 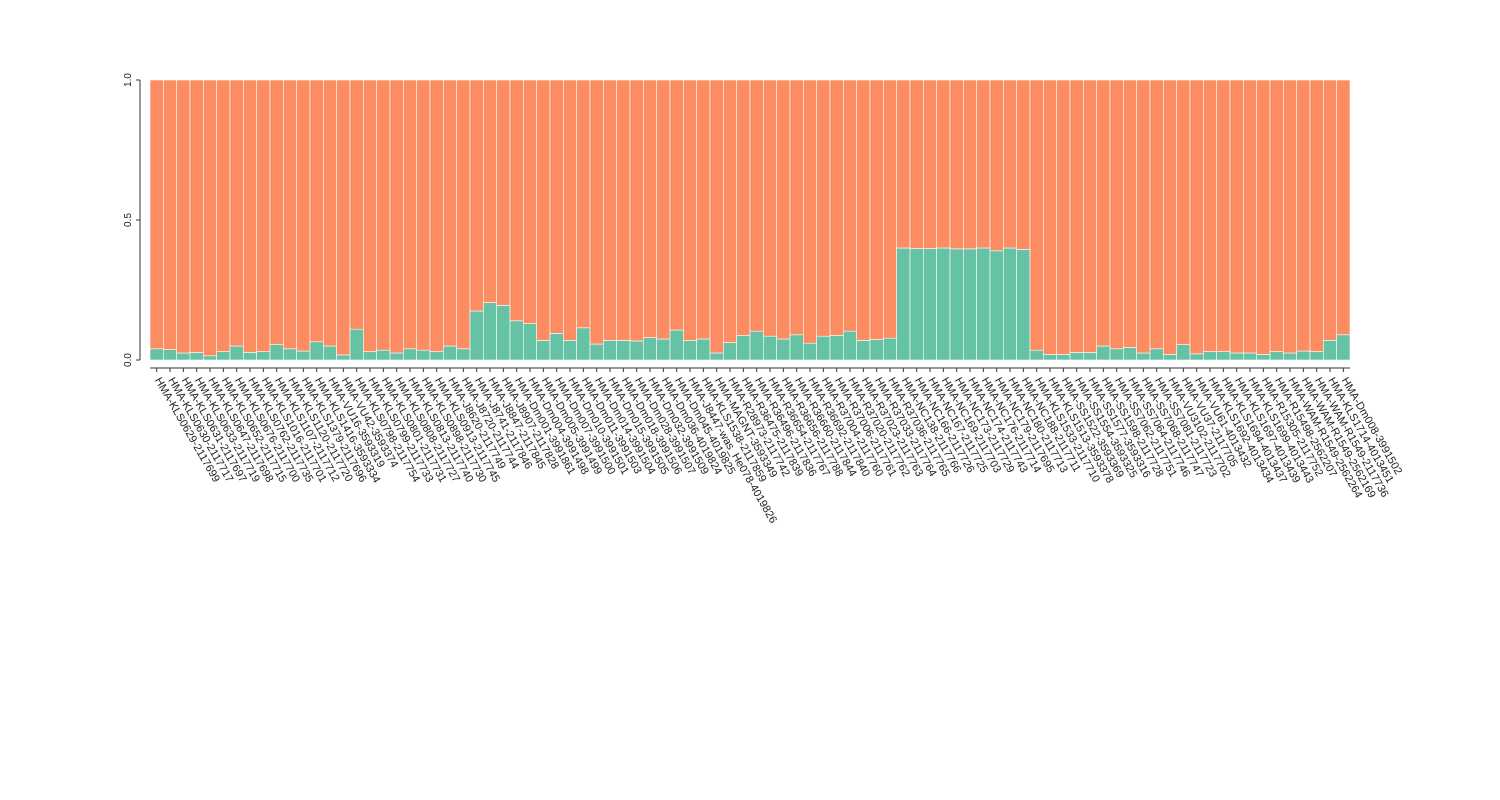 What do you see at coordinates (128, 80) in the screenshot?
I see `y-tick-label: 1.0` at bounding box center [128, 80].